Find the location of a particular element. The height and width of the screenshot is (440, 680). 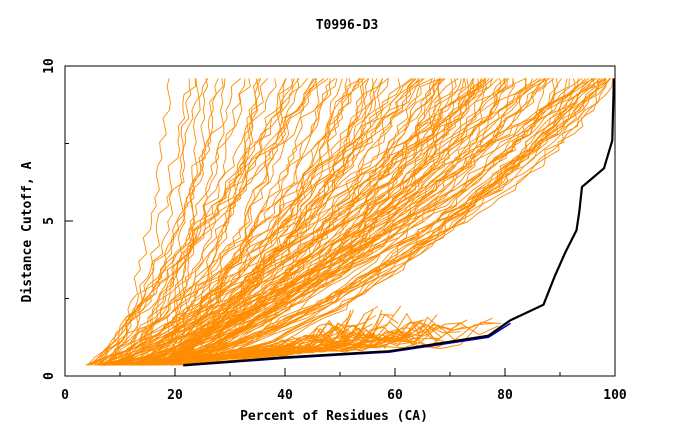

y-tick-label: 10 is located at coordinates (49, 66).